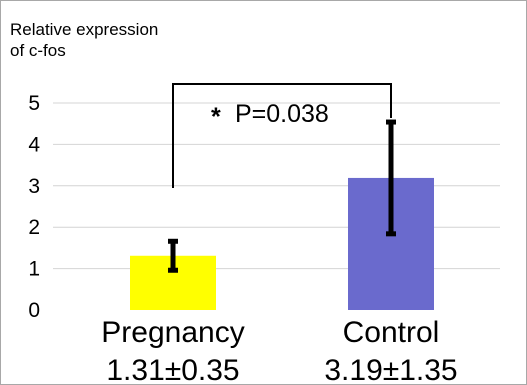 The width and height of the screenshot is (527, 385). Describe the element at coordinates (282, 135) in the screenshot. I see `significance-bracket` at that location.